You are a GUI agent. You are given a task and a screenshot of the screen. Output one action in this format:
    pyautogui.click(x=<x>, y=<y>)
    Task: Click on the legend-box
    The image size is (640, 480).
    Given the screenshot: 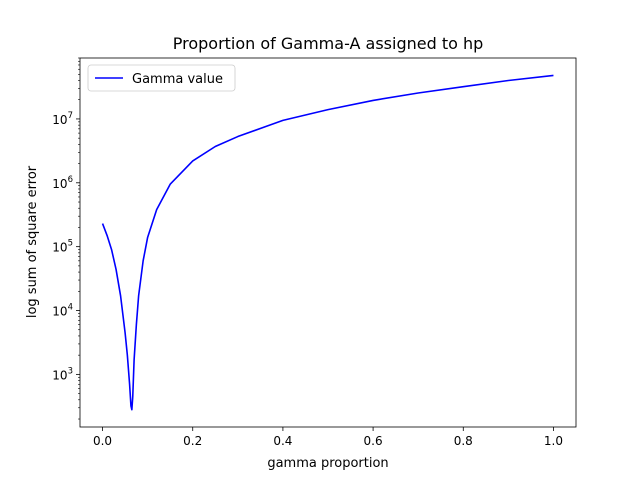 What is the action you would take?
    pyautogui.click(x=161, y=78)
    